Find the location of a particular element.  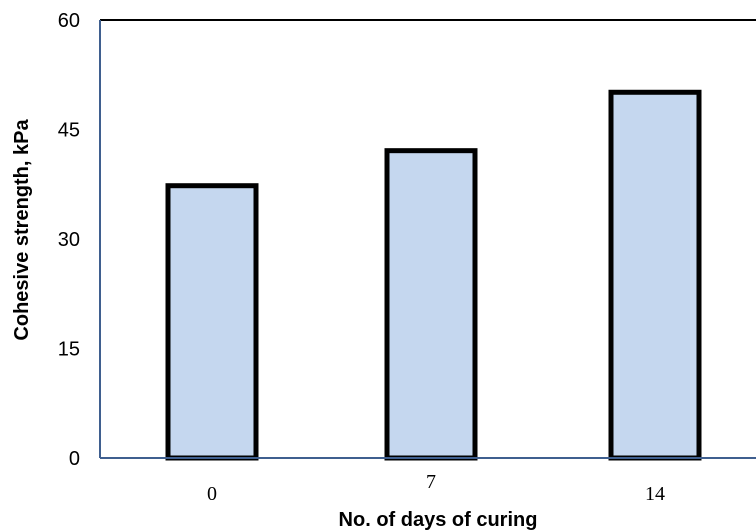

x-tick-label: 0 is located at coordinates (212, 494).